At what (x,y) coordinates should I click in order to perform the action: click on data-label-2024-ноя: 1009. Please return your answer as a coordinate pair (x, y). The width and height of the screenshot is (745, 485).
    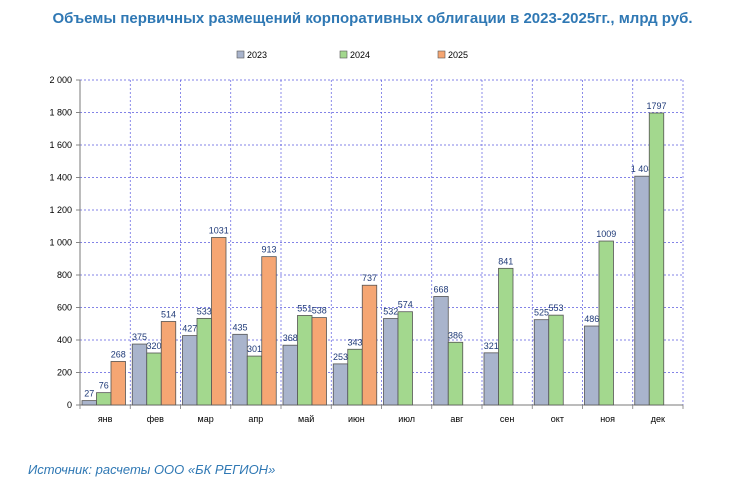
    Looking at the image, I should click on (606, 234).